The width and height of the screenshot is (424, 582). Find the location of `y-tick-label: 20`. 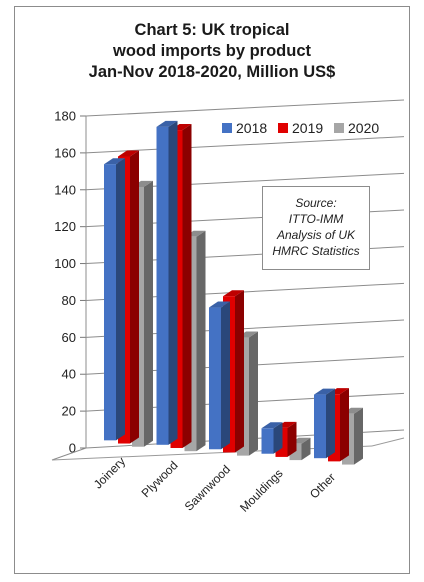

y-tick-label: 20 is located at coordinates (69, 411).